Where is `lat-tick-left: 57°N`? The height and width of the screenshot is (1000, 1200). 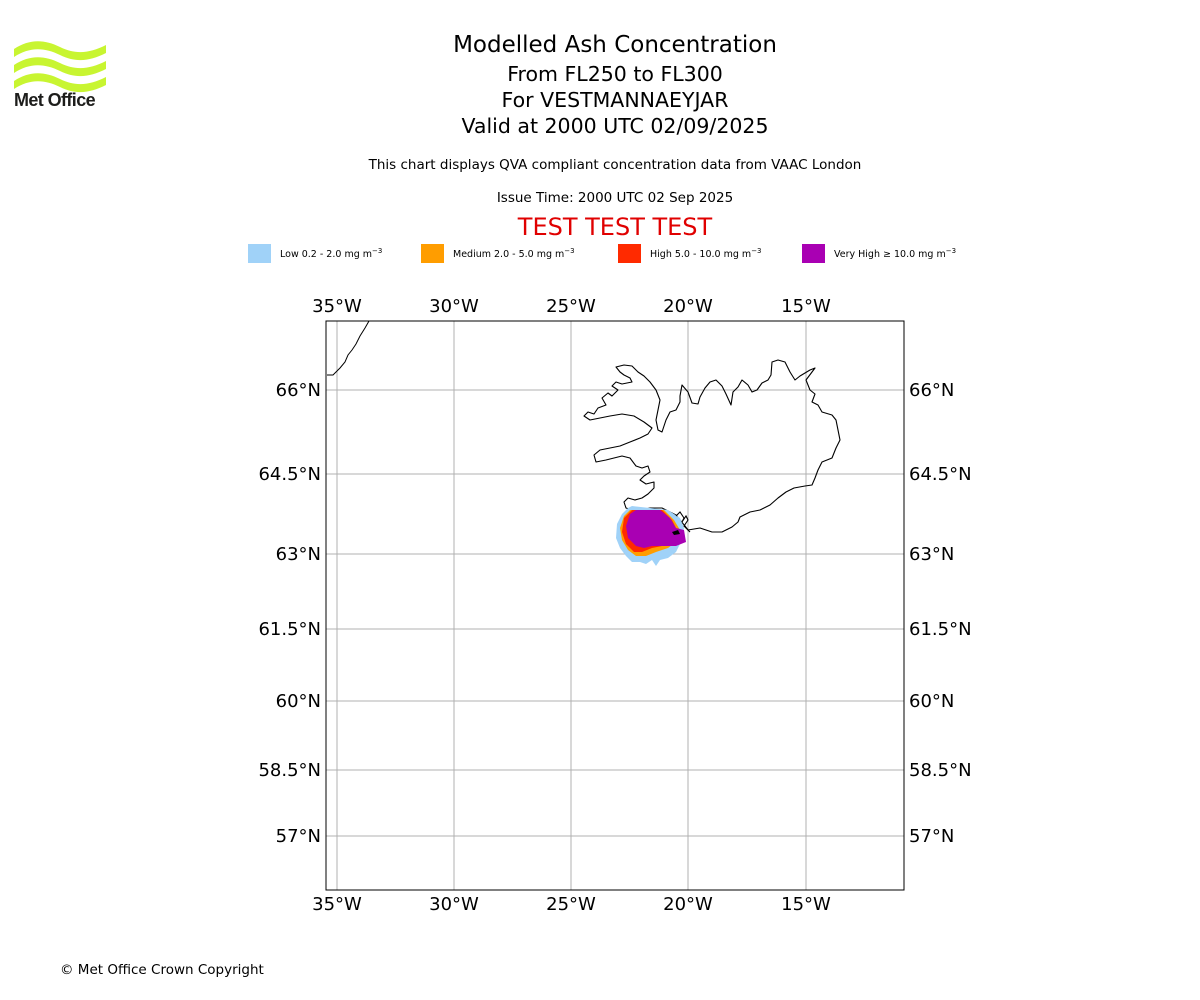
lat-tick-left: 57°N is located at coordinates (298, 836).